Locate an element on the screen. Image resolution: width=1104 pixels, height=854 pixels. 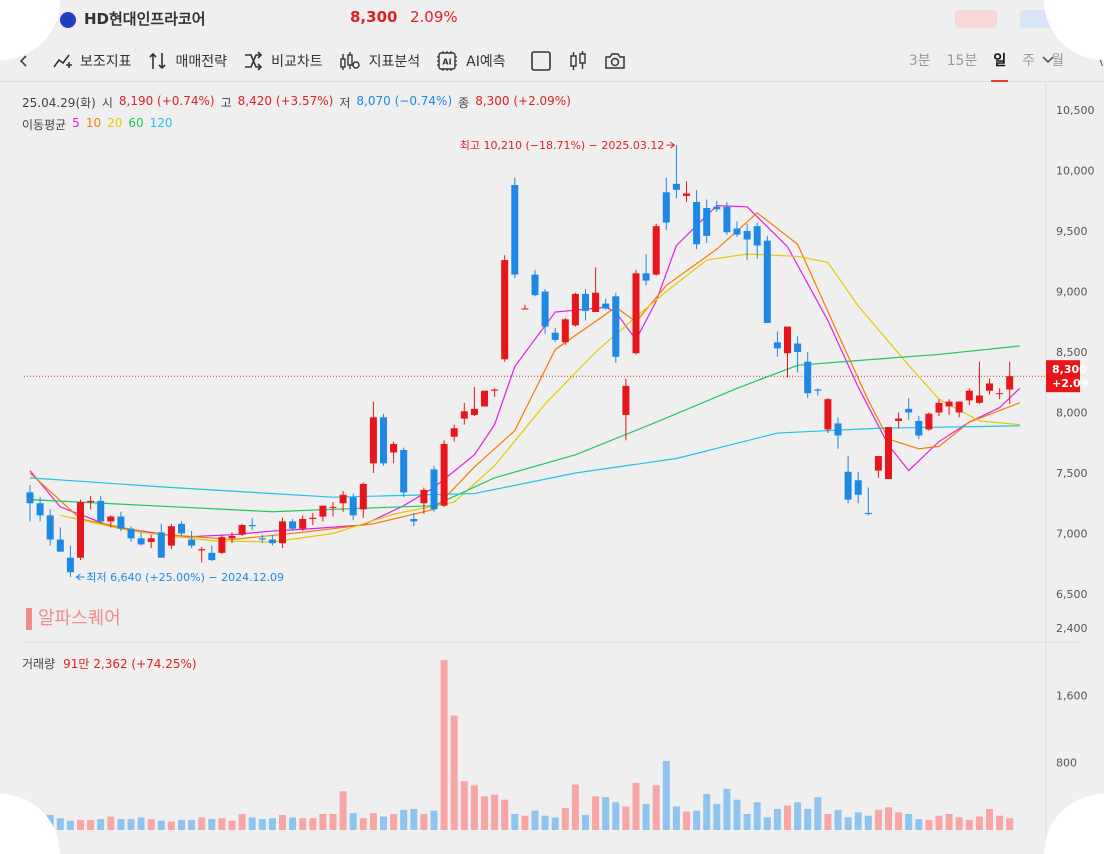
period-option: 3분 is located at coordinates (919, 61).